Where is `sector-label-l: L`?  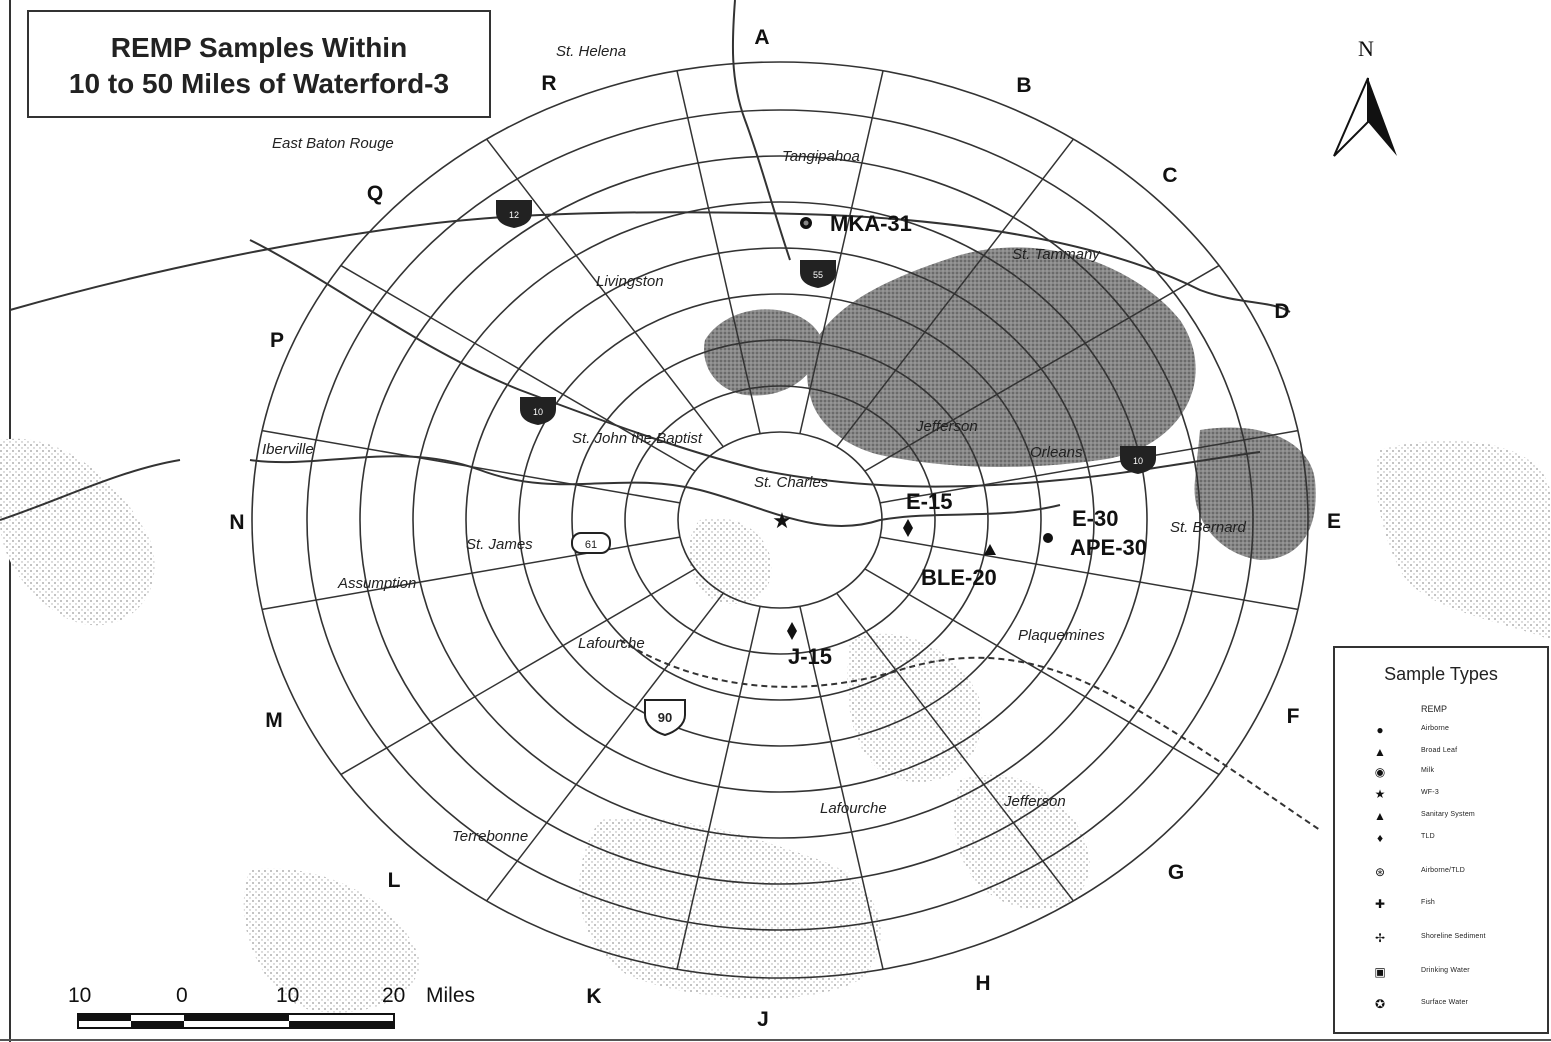
sector-label-l: L is located at coordinates (394, 880).